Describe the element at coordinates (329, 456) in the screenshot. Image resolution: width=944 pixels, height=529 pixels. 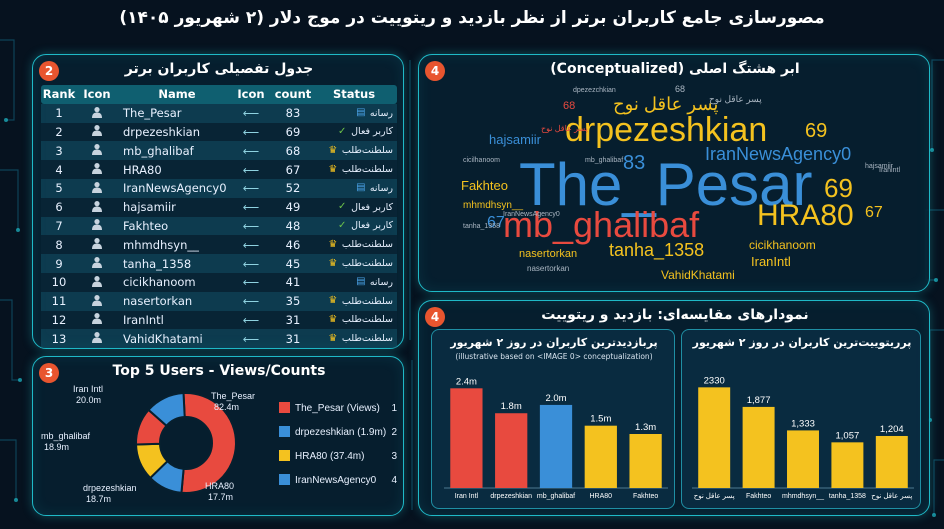
I see `legend-label: HRA80 (37.4m)` at that location.